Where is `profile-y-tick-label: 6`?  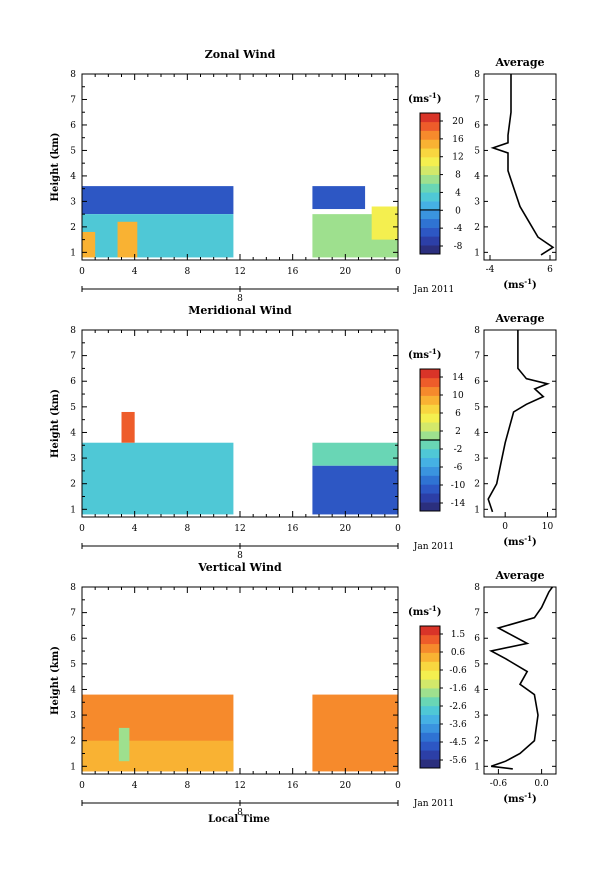
profile-y-tick-label: 6 is located at coordinates (477, 639).